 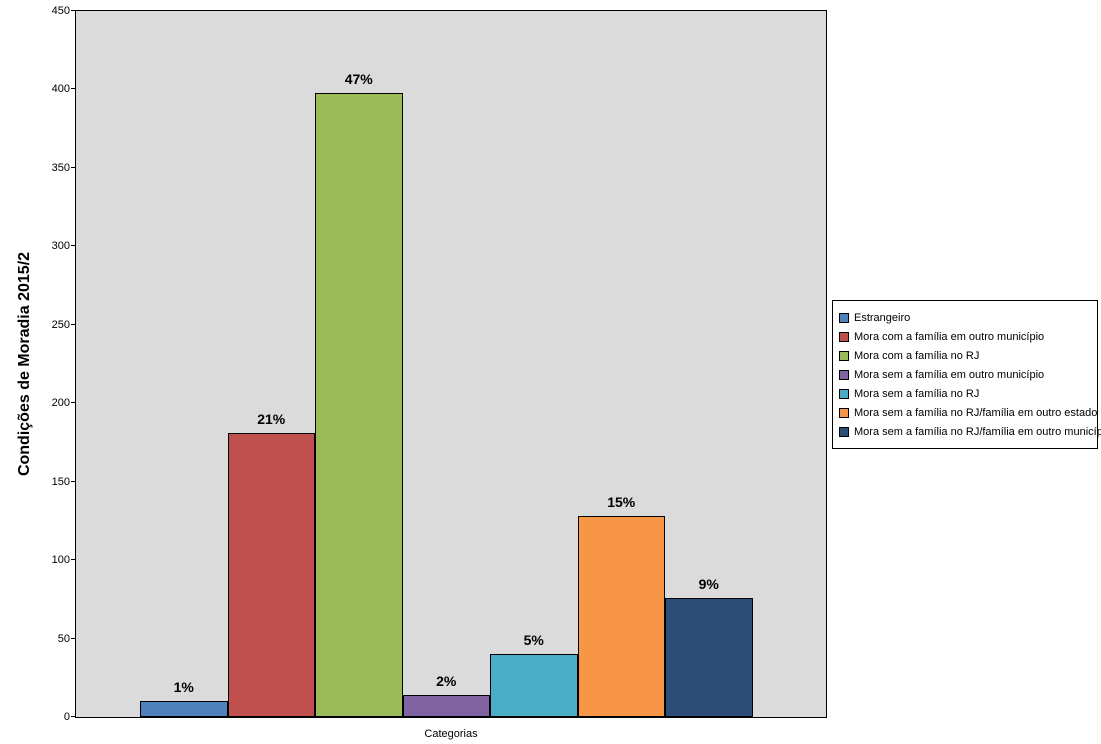 I want to click on bar-percent-label: 2%, so click(x=446, y=681).